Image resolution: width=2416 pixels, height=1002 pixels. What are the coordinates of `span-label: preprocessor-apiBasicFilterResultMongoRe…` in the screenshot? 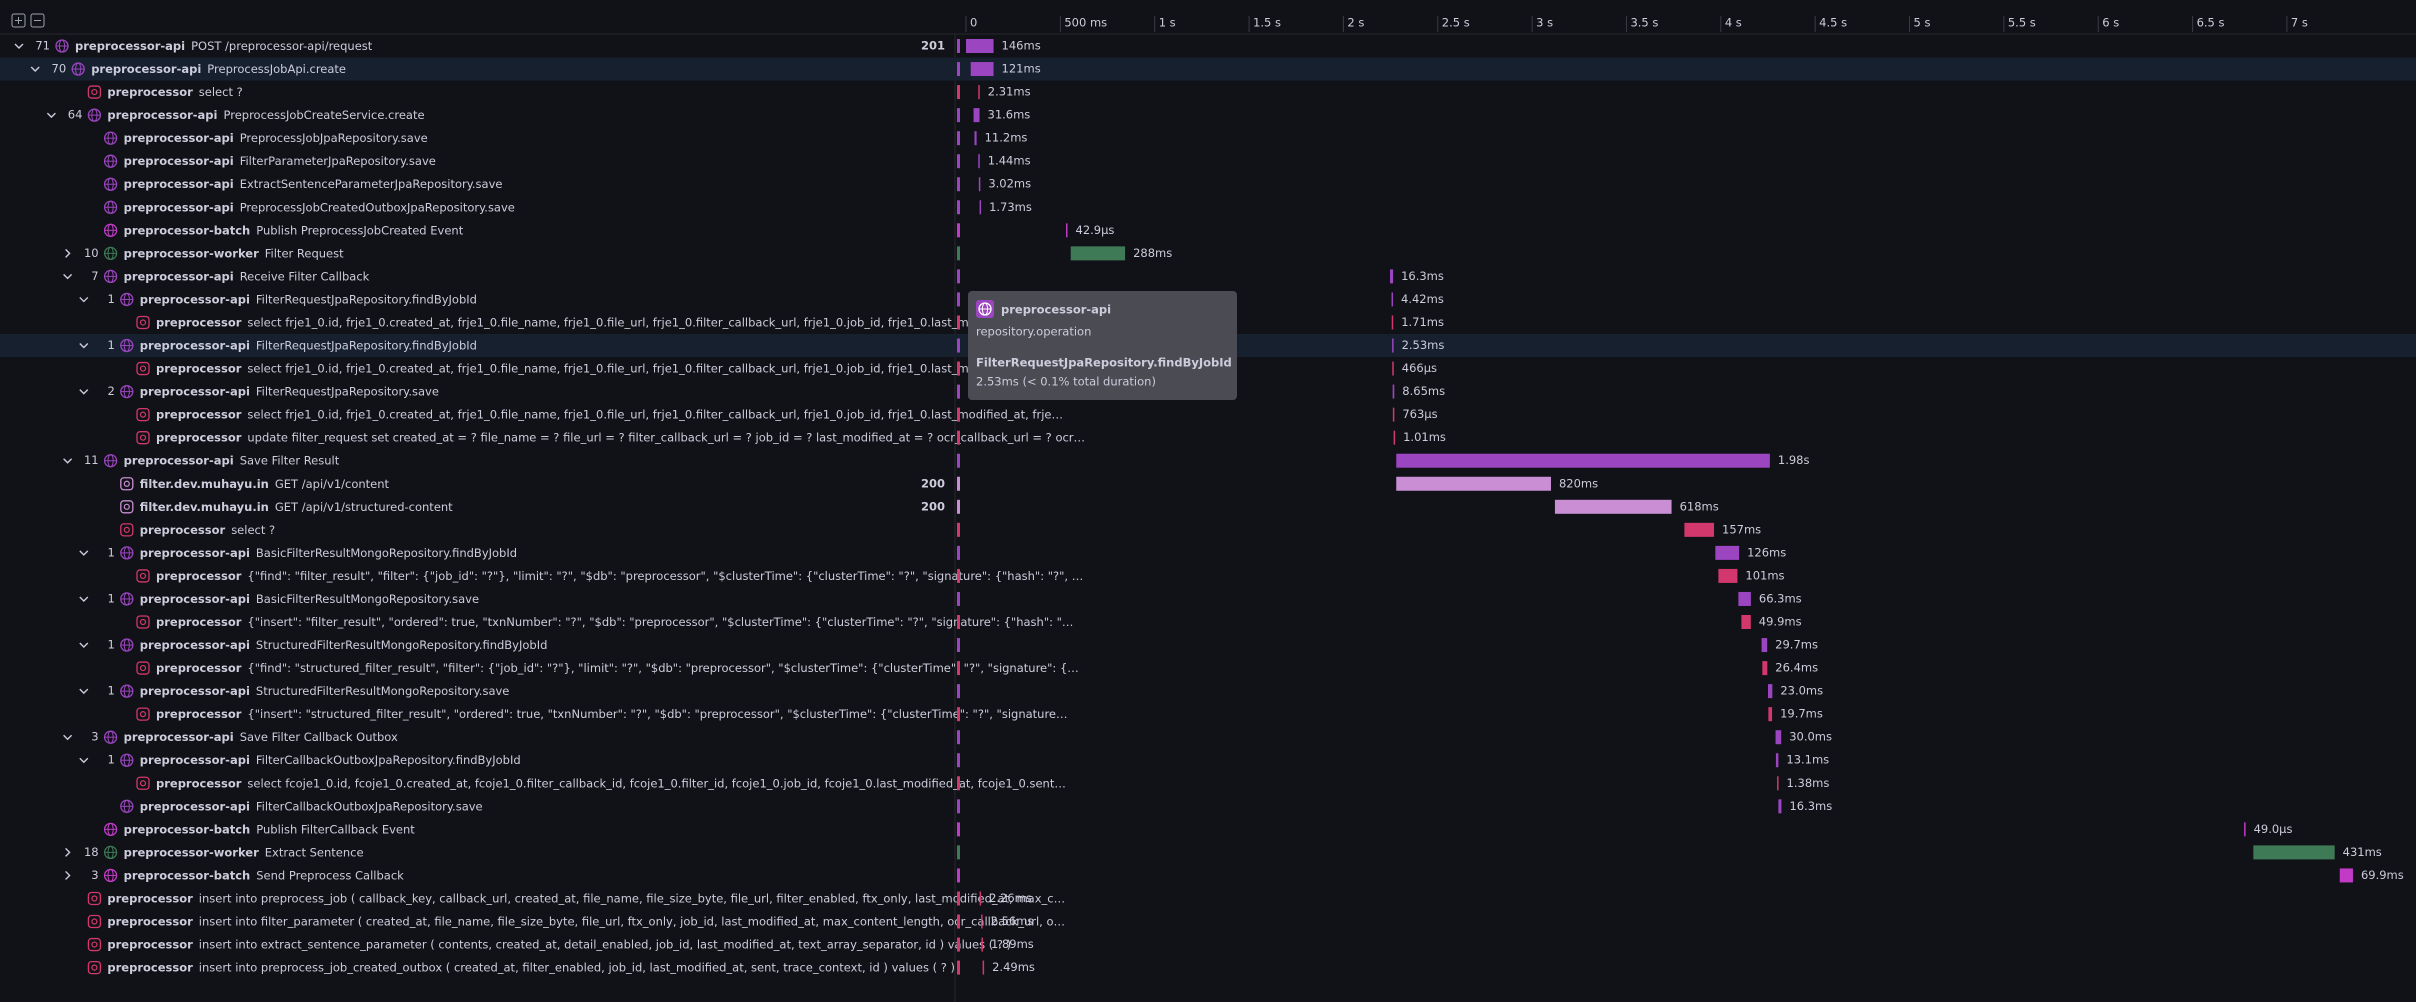 It's located at (328, 552).